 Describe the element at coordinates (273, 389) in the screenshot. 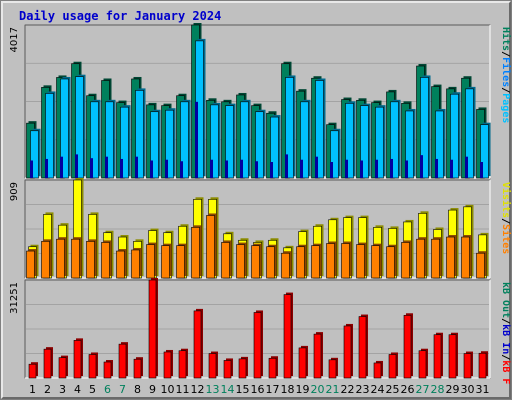

I see `day-label-17: 17` at that location.